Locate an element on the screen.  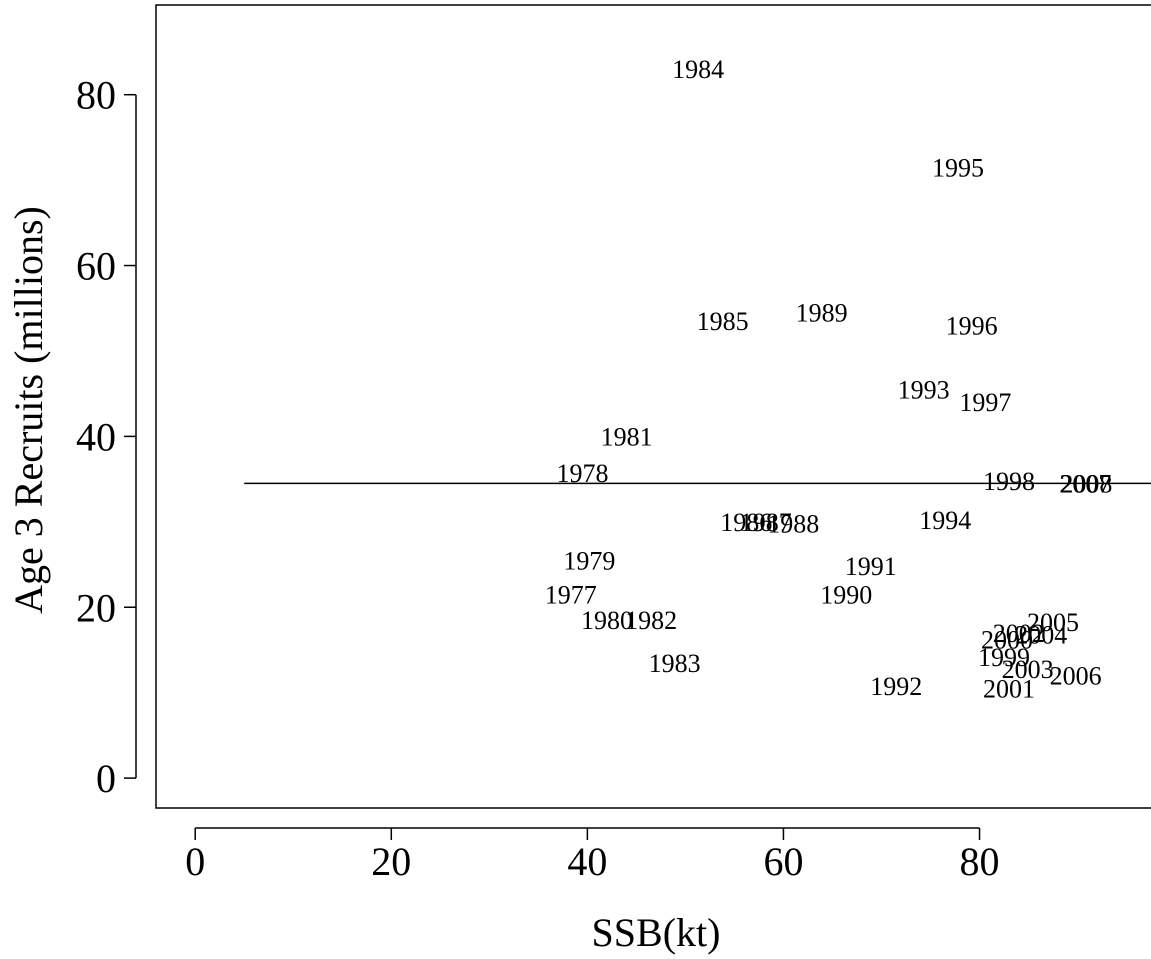
point-label: 1997 is located at coordinates (985, 402).